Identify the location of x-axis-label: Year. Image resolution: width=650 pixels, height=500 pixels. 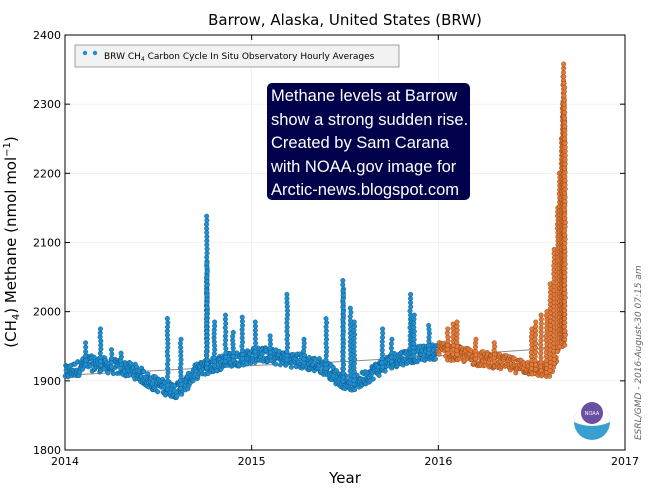
(345, 478).